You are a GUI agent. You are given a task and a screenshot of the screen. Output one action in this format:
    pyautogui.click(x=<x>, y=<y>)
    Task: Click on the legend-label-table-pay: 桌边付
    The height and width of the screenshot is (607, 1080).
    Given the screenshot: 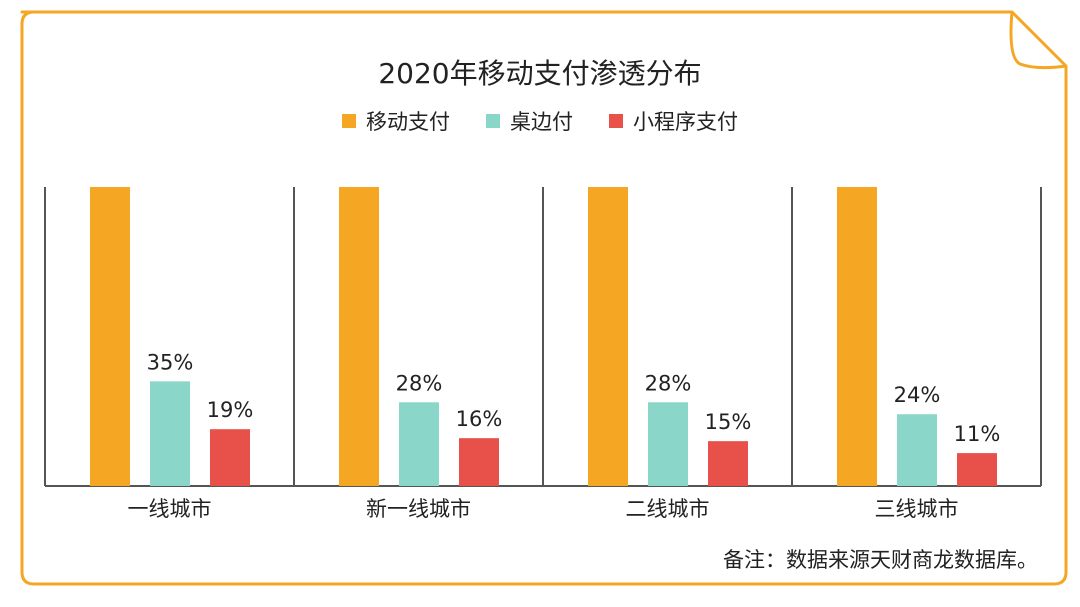 What is the action you would take?
    pyautogui.click(x=541, y=122)
    